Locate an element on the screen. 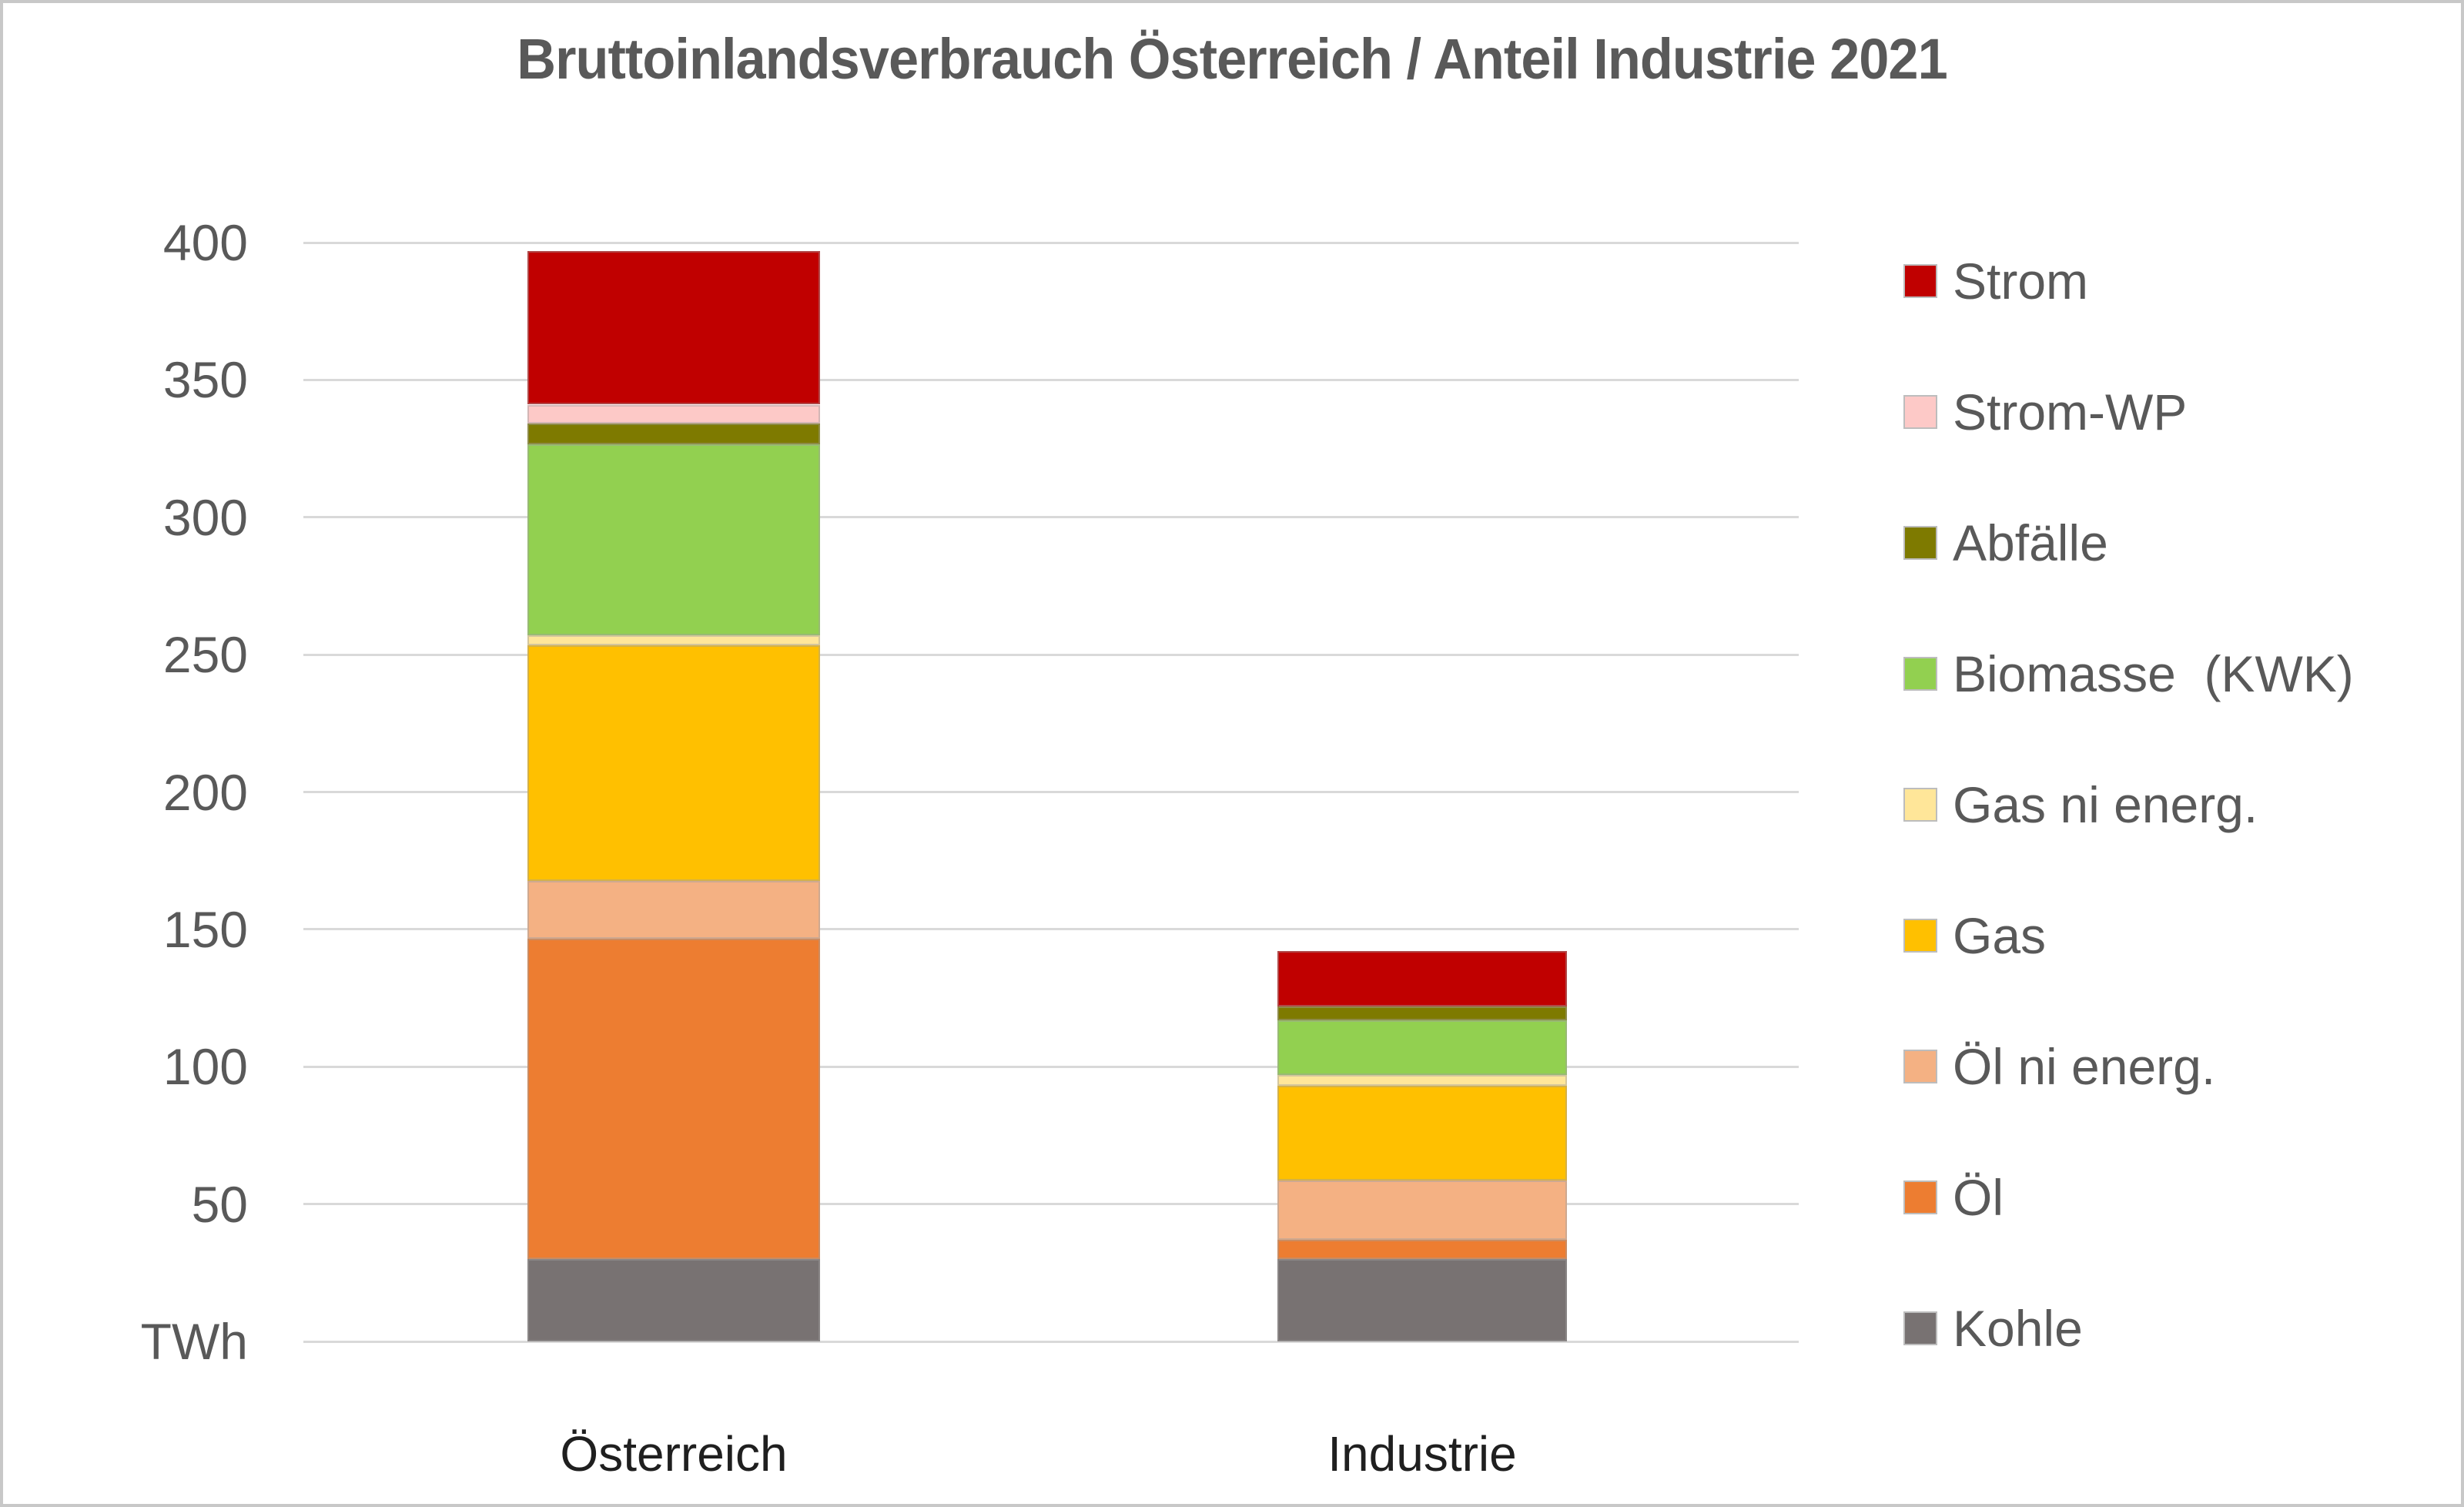  y-tick-label: 350 is located at coordinates (205, 380).